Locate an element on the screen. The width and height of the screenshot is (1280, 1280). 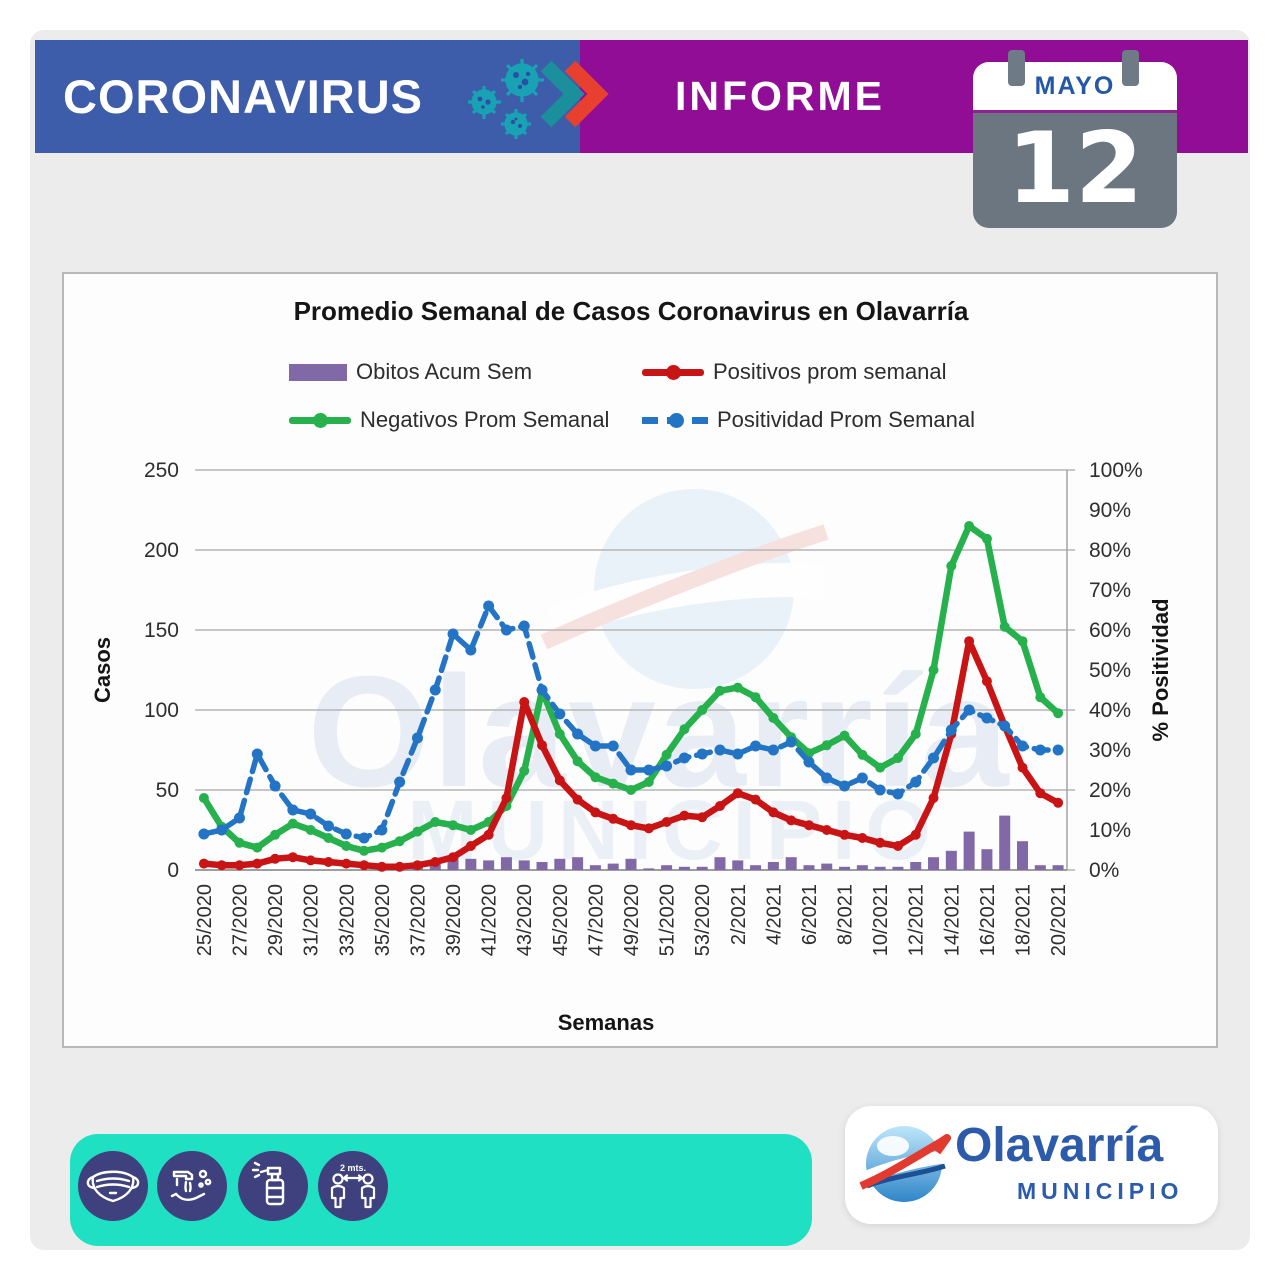
left-axis-tick: 150 is located at coordinates (161, 630).